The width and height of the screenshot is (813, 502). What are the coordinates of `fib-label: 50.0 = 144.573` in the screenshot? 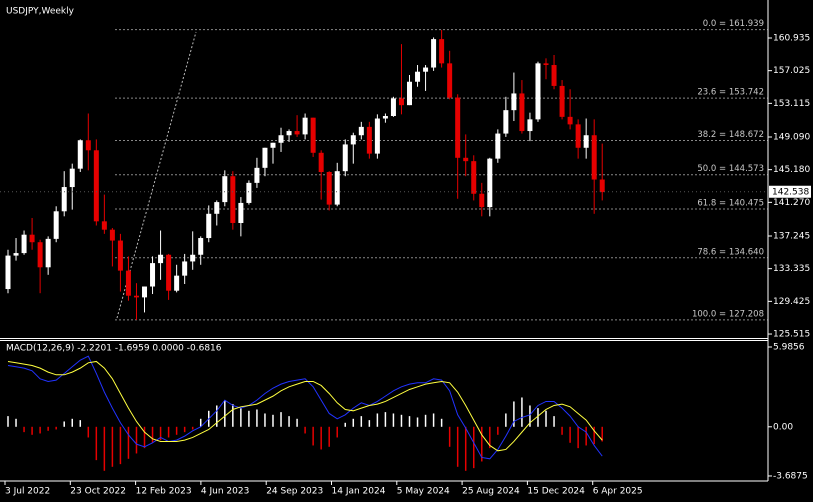 It's located at (730, 169).